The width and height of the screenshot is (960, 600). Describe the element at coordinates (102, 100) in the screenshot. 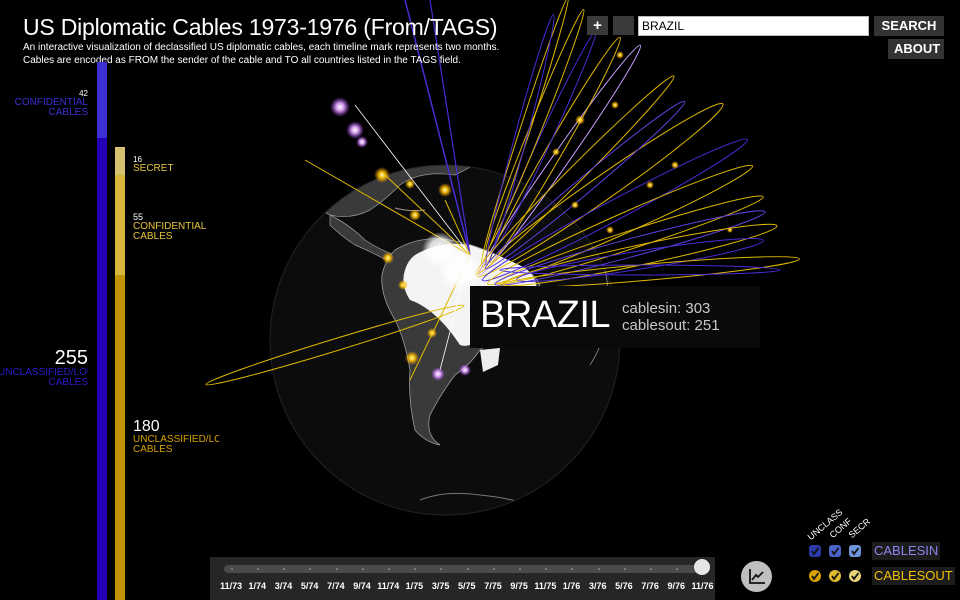

I see `cables-in-confidential-bar` at that location.